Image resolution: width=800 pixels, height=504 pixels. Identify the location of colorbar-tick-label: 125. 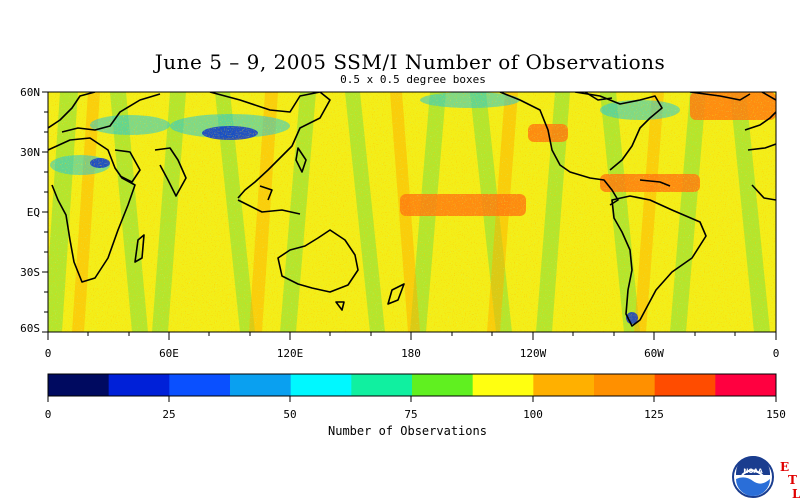
(654, 414).